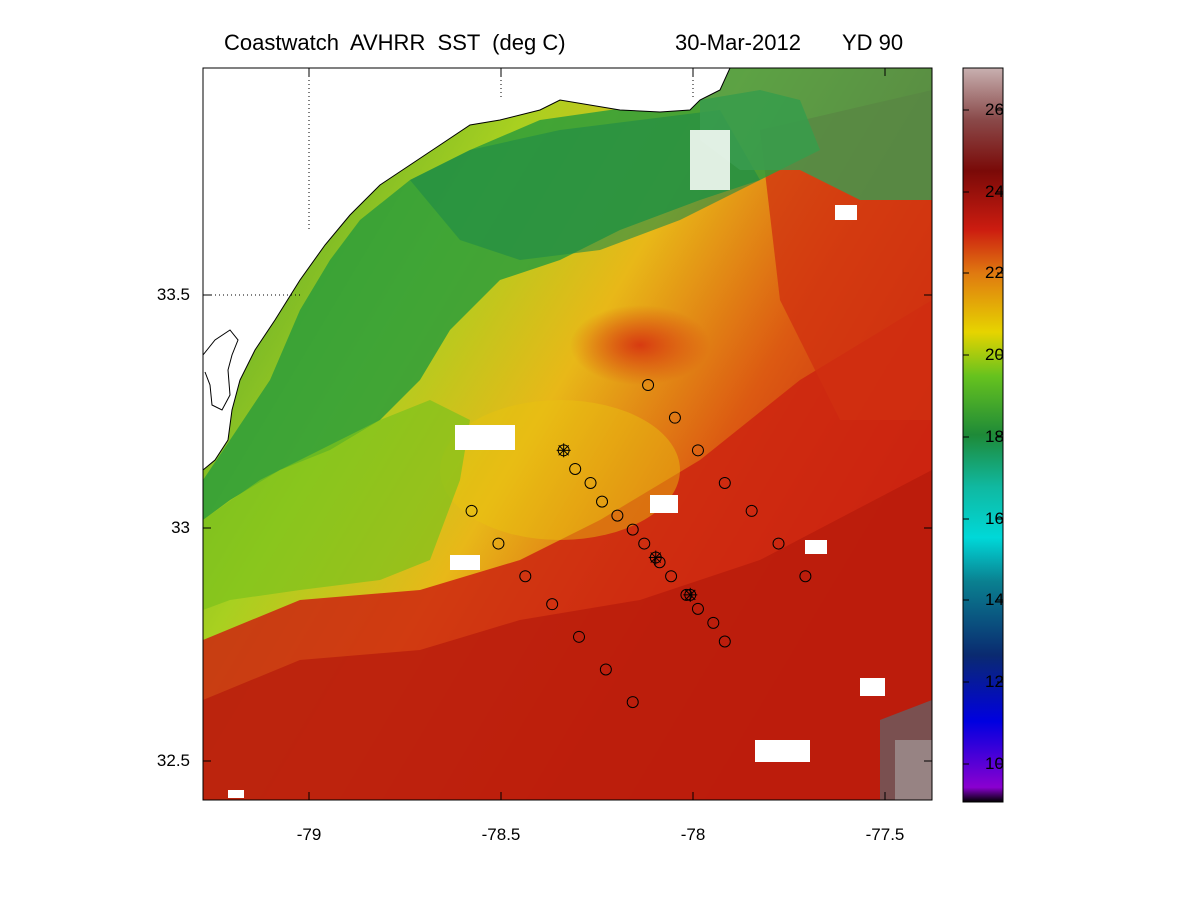 The image size is (1200, 900). What do you see at coordinates (885, 834) in the screenshot?
I see `lon-tick-77-5: -77.5` at bounding box center [885, 834].